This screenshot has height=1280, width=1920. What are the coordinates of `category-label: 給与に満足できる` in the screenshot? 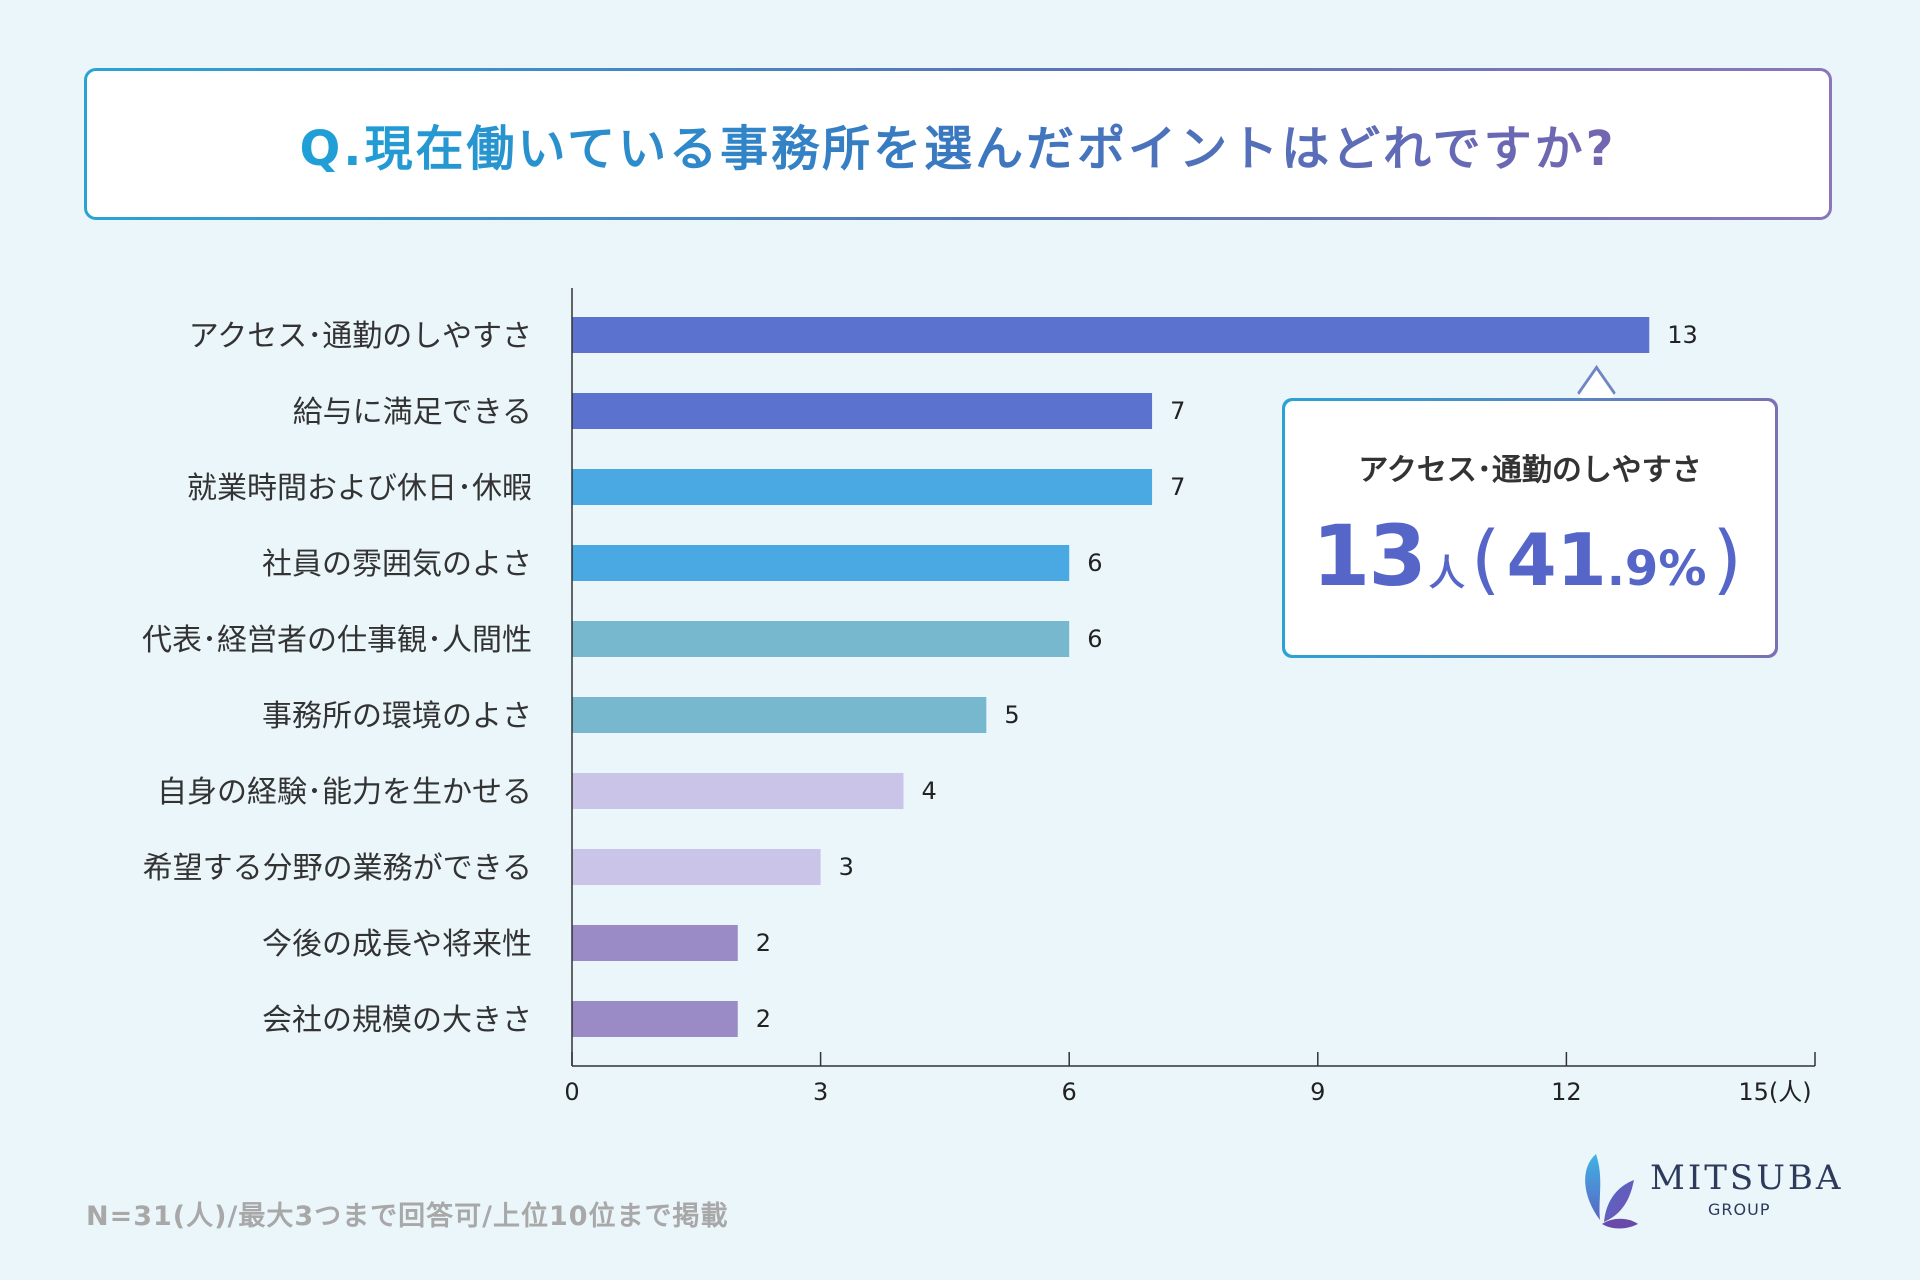 It's located at (412, 412).